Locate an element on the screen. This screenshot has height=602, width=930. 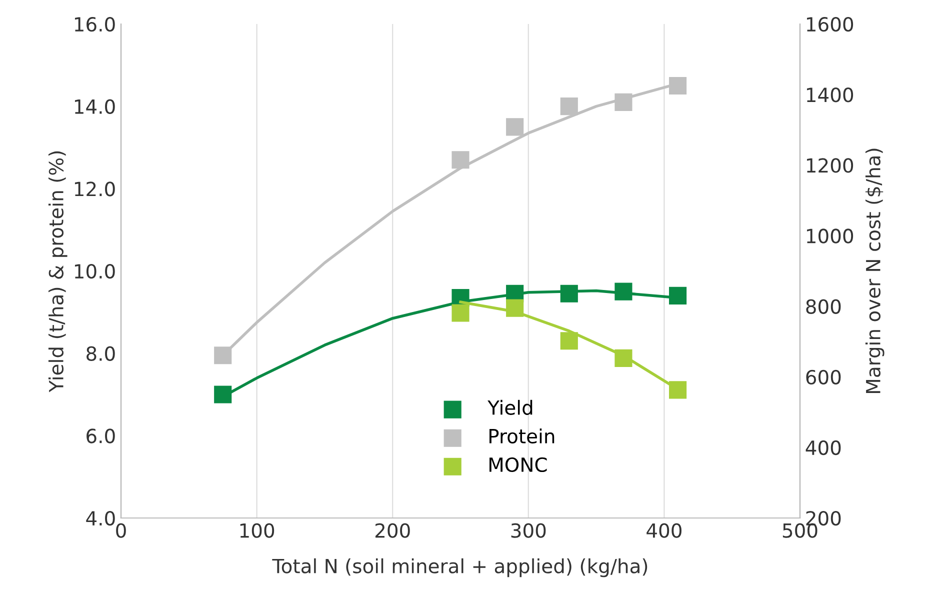
x-tick-label: 0 is located at coordinates (121, 530).